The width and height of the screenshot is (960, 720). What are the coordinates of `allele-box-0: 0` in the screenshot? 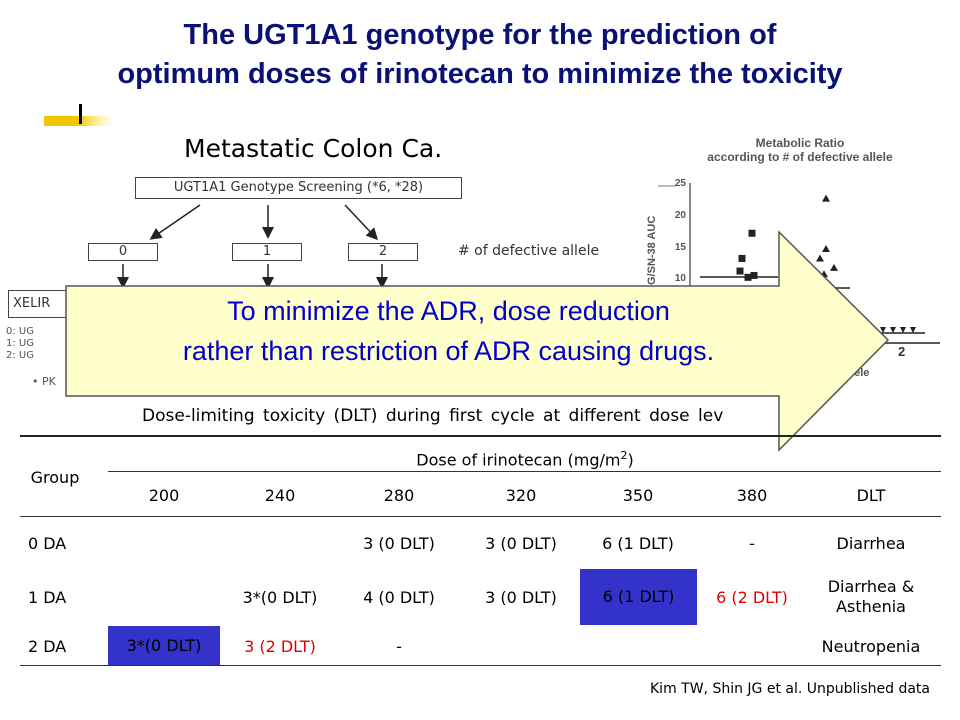 It's located at (123, 252).